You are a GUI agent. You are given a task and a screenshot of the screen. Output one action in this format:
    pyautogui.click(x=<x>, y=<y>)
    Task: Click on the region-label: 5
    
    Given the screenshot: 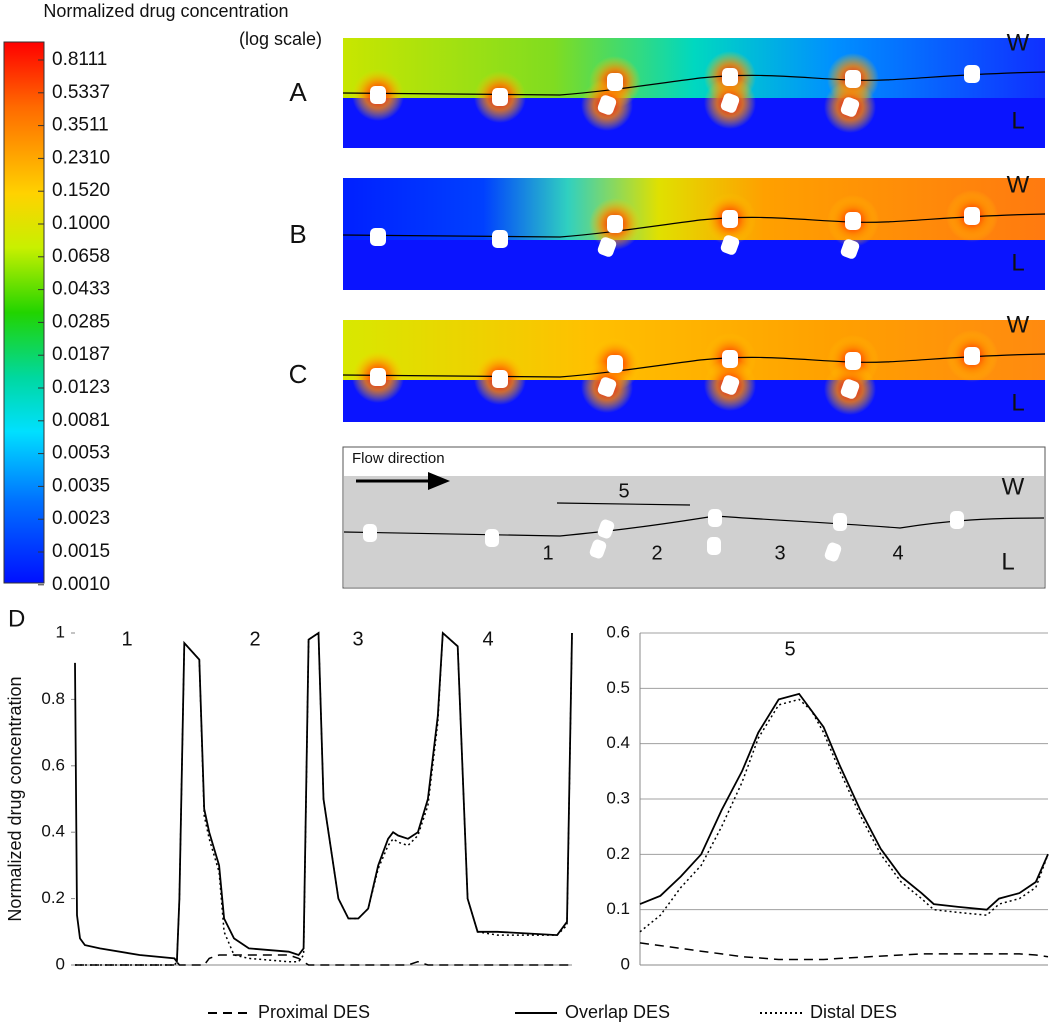 What is the action you would take?
    pyautogui.click(x=623, y=491)
    